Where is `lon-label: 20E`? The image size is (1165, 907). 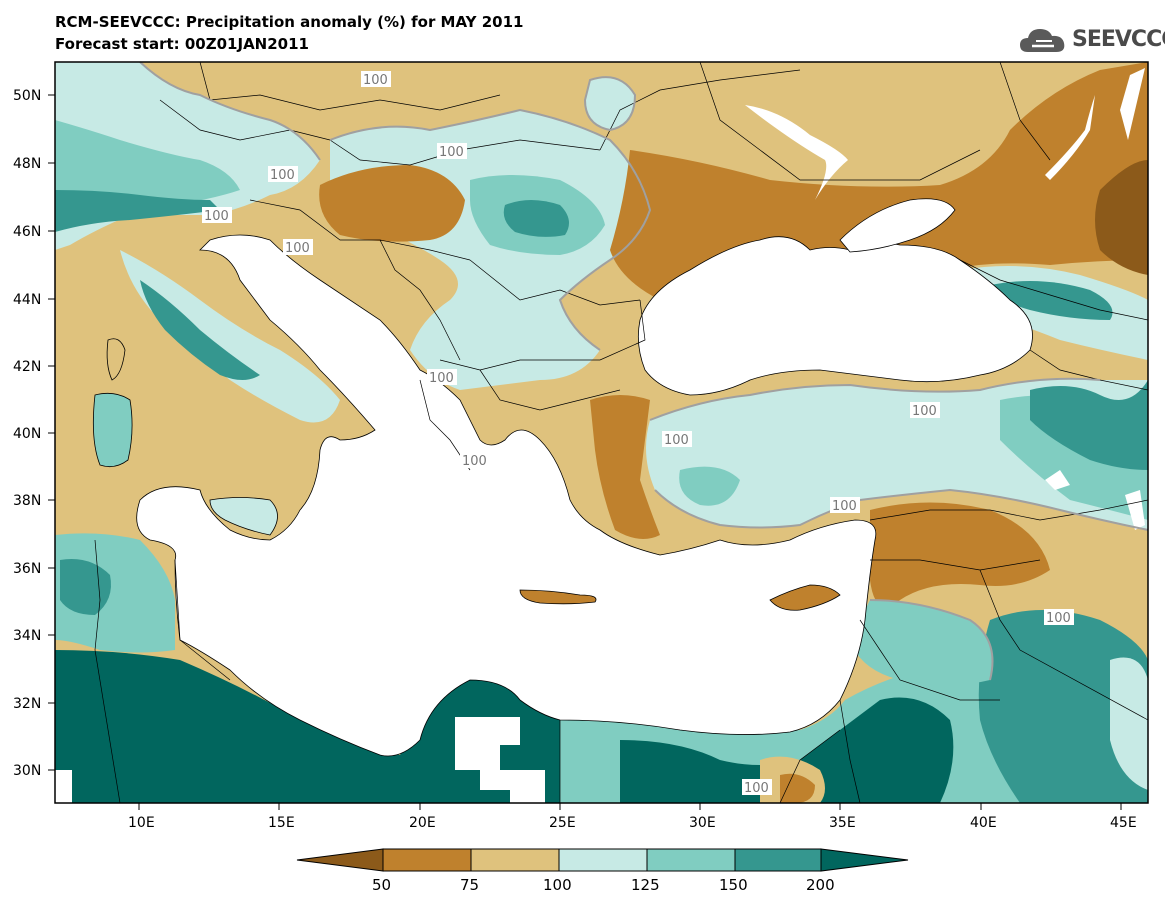 lon-label: 20E is located at coordinates (422, 823).